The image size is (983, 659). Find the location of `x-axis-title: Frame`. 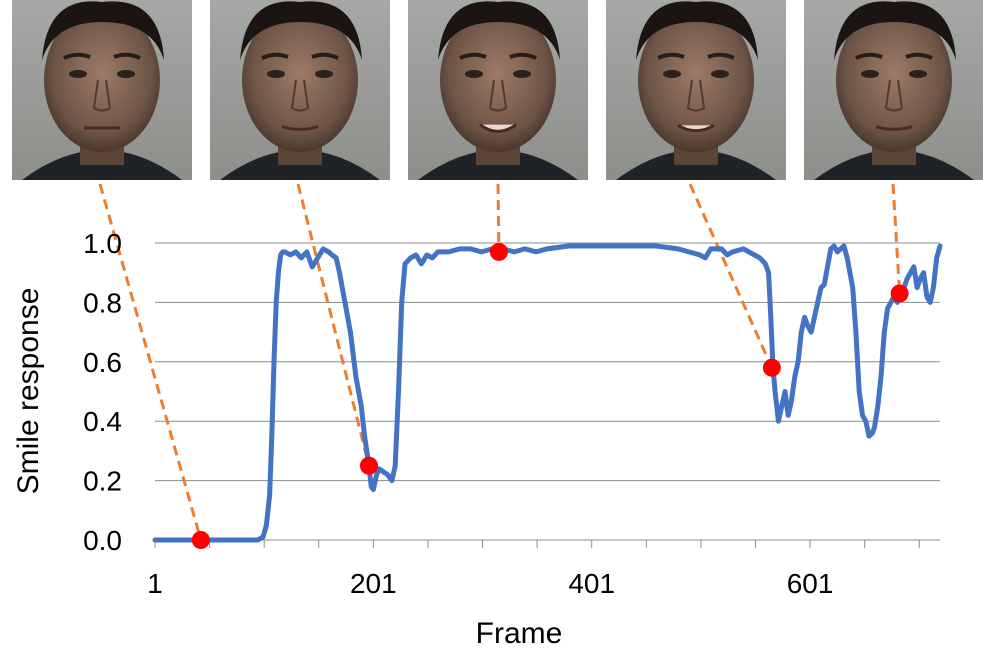

x-axis-title: Frame is located at coordinates (519, 633).